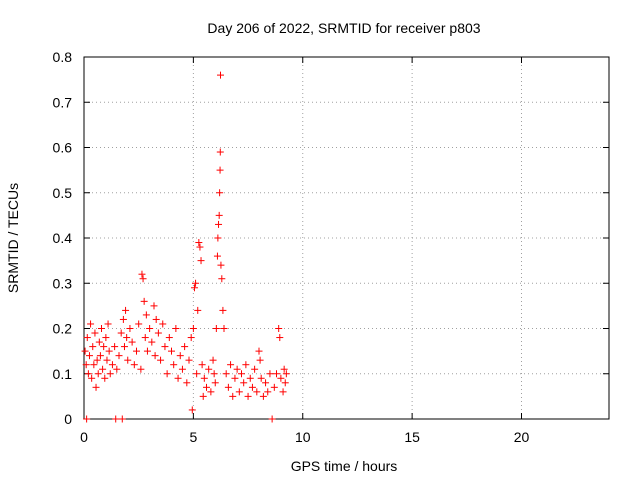 Image resolution: width=640 pixels, height=480 pixels. I want to click on y-tick-label: 0.8, so click(63, 57).